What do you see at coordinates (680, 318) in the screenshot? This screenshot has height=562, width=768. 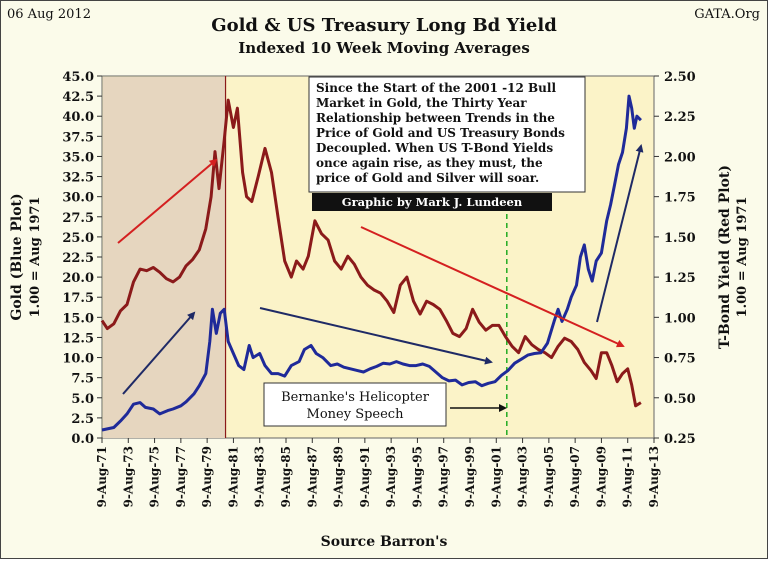 I see `y2-tick-label: 1.00` at bounding box center [680, 318].